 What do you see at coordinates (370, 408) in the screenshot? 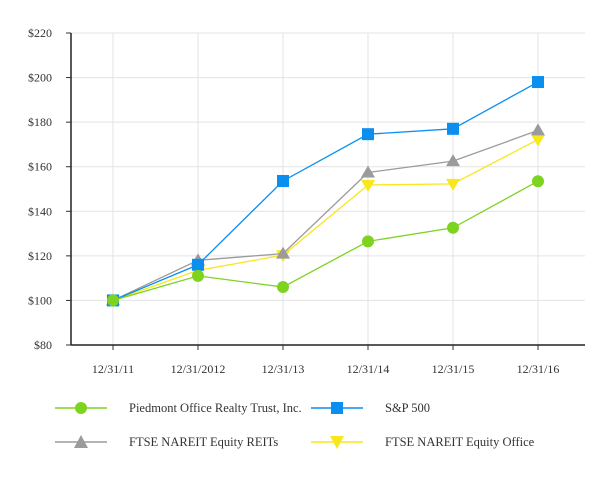
I see `legend-item-sp500: S&P 500` at bounding box center [370, 408].